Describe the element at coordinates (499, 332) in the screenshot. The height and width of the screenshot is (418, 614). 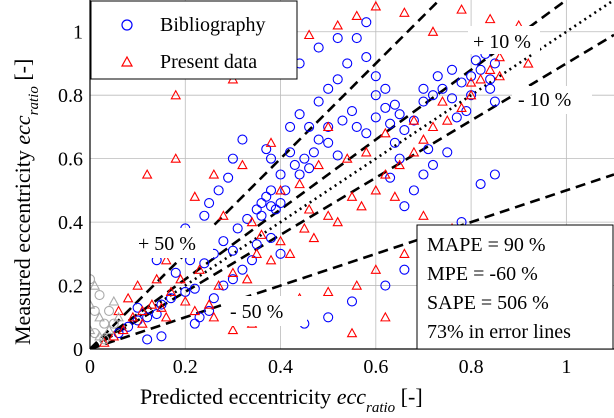
I see `stats-error-lines: 73% in error lines` at that location.